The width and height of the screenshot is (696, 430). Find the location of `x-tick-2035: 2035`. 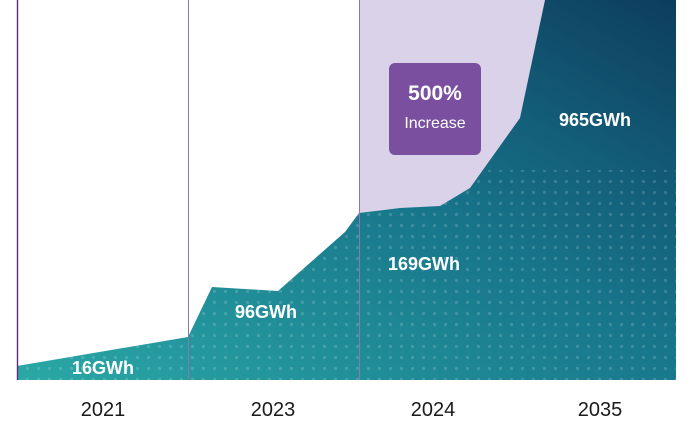

x-tick-2035: 2035 is located at coordinates (600, 410).